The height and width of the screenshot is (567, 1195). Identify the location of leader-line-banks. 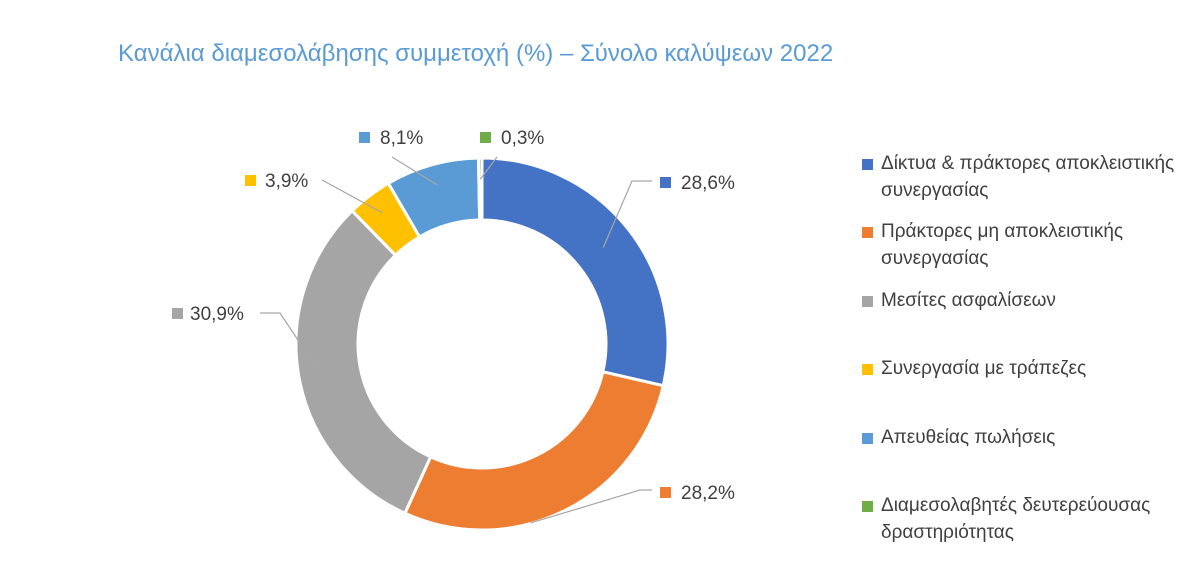
(352, 196).